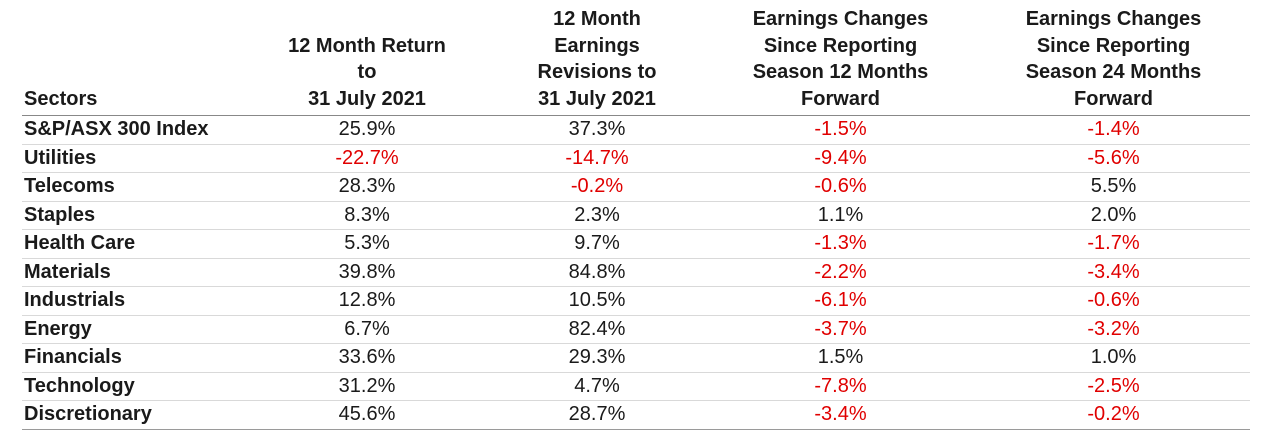 The height and width of the screenshot is (430, 1264). Describe the element at coordinates (1113, 415) in the screenshot. I see `change-24m-forward-cell: -0.2%` at that location.